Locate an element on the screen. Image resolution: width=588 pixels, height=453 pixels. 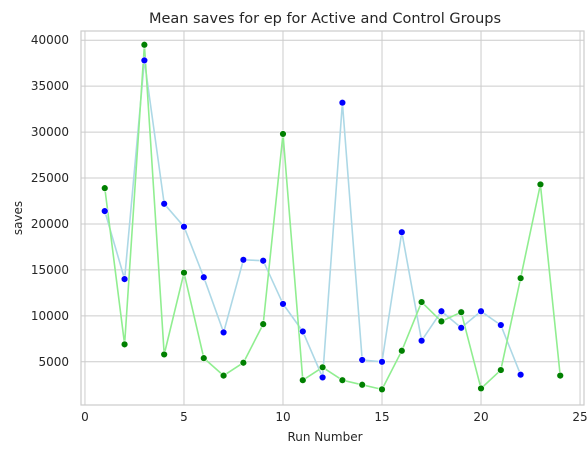
x-tick-label: 20 is located at coordinates (480, 417).